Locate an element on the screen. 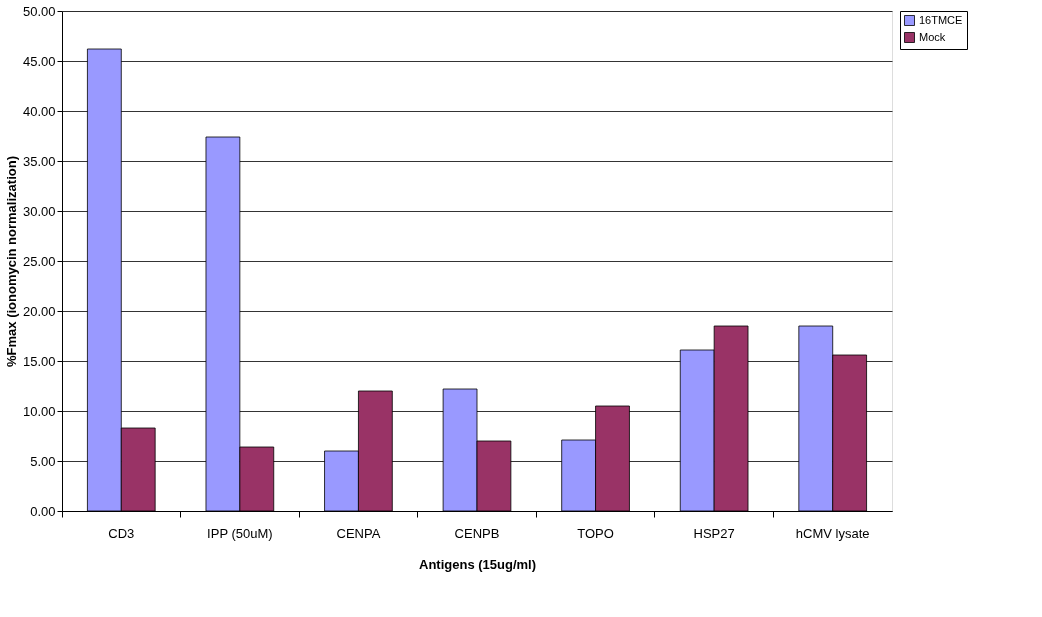 This screenshot has width=1042, height=617. y-tick-label: 10.00 is located at coordinates (39, 411).